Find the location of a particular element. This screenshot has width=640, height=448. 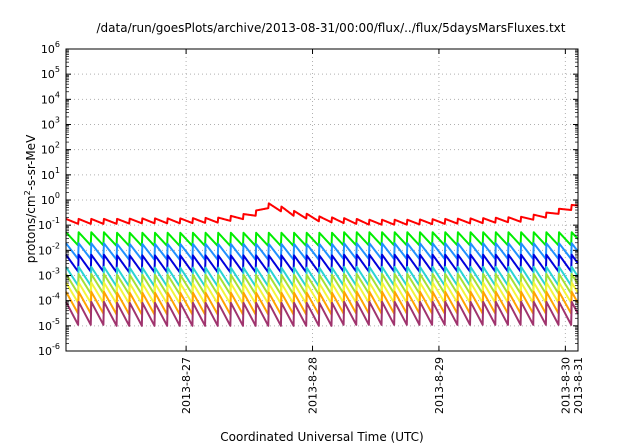

y-tick-label-exp: 0 is located at coordinates (57, 195).